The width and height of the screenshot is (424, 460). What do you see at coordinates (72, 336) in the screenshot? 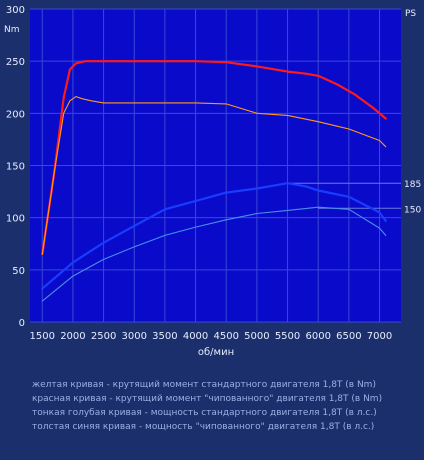
I see `x-tick-label: 2000` at bounding box center [72, 336].